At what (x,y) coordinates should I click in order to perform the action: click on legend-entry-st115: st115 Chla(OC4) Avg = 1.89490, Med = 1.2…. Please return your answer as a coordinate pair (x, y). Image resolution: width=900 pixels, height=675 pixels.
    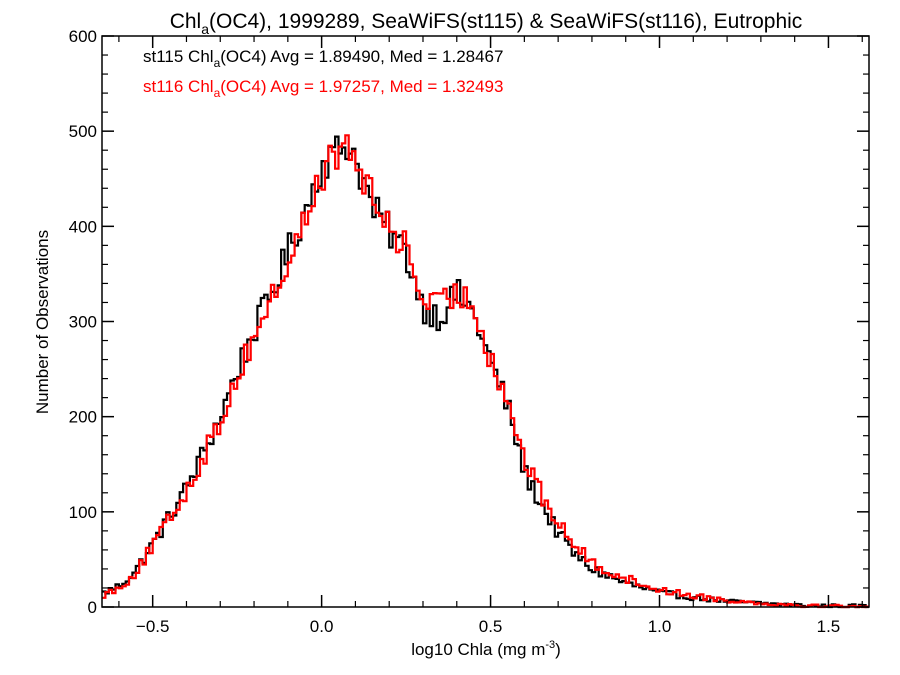
    Looking at the image, I should click on (323, 58).